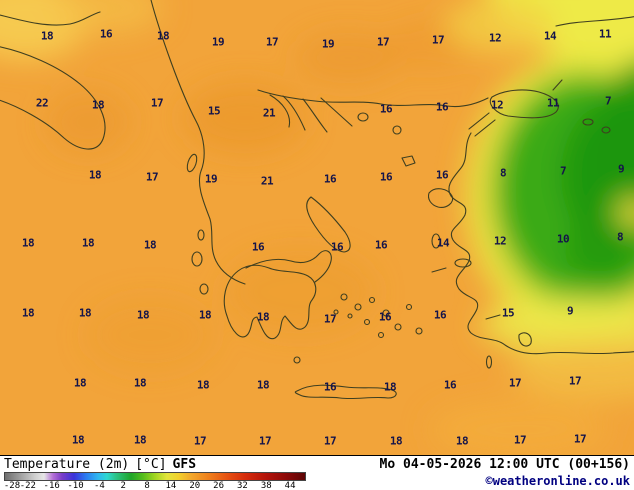 The height and width of the screenshot is (490, 634). What do you see at coordinates (290, 485) in the screenshot?
I see `colorbar-tick: 44` at bounding box center [290, 485].